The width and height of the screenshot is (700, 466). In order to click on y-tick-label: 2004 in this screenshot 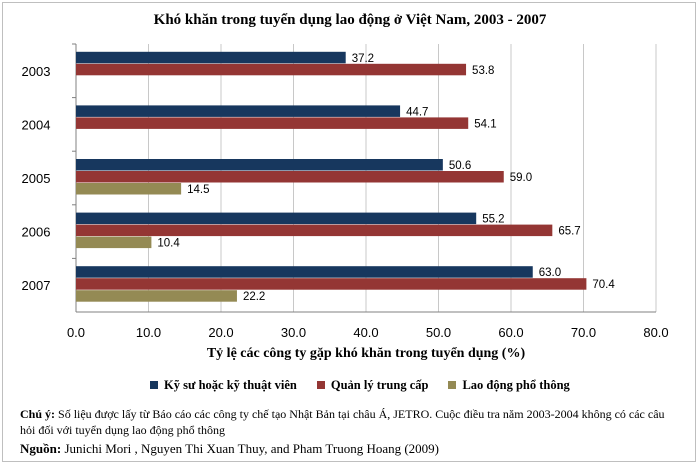, I will do `click(36, 124)`.